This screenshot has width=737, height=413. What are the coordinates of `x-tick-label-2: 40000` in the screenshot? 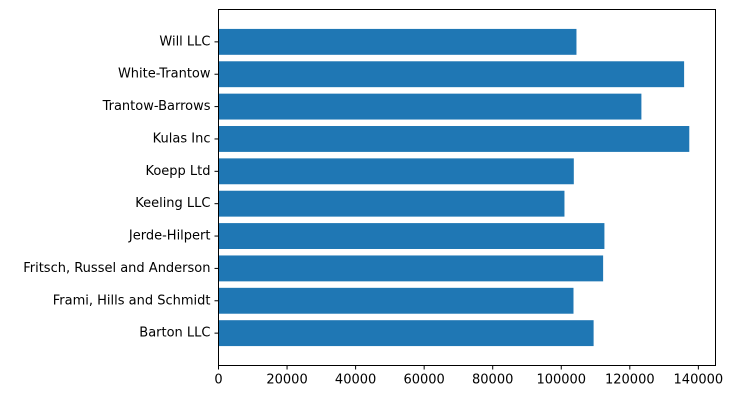 It's located at (355, 380).